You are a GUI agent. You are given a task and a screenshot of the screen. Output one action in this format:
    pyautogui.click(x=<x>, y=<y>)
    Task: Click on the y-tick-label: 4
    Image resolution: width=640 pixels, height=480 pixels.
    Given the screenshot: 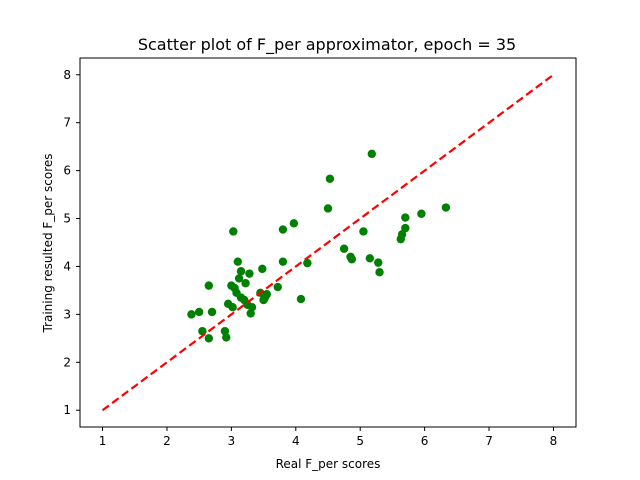 What is the action you would take?
    pyautogui.click(x=67, y=266)
    